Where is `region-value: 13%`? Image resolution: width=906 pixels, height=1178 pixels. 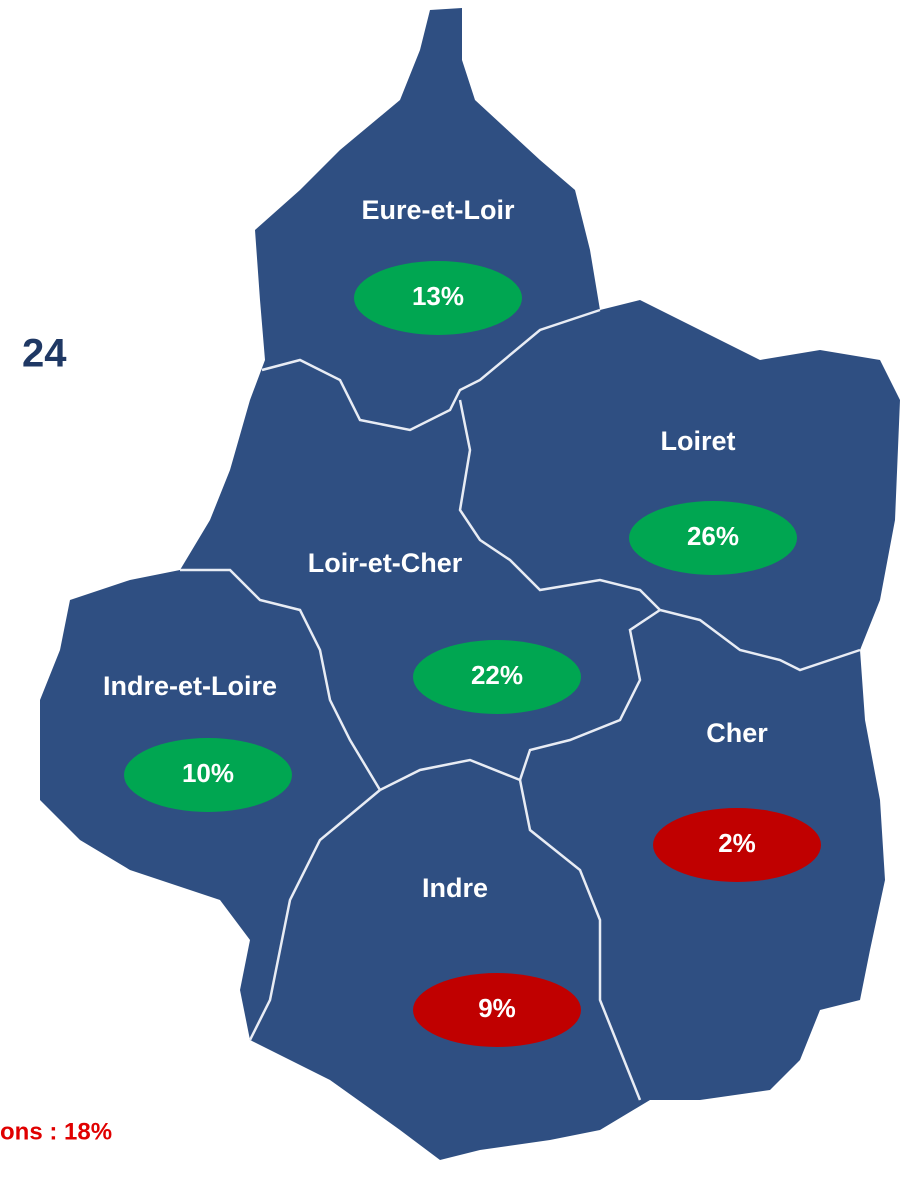
region-value: 13% is located at coordinates (438, 296).